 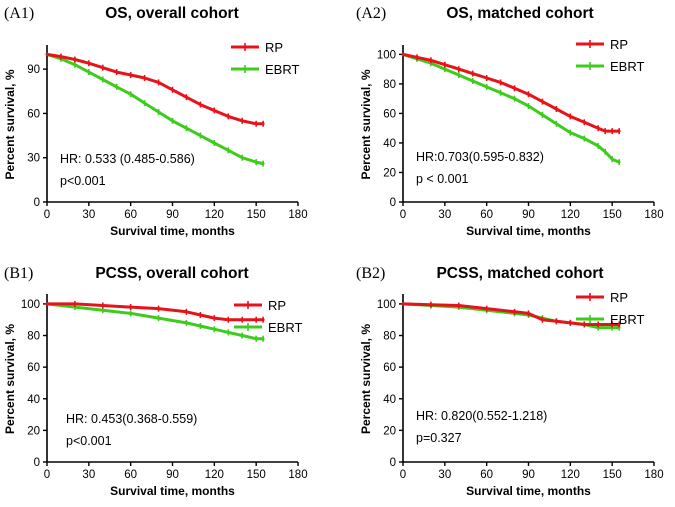 What do you see at coordinates (171, 273) in the screenshot?
I see `chart-title: PCSS, overall cohort` at bounding box center [171, 273].